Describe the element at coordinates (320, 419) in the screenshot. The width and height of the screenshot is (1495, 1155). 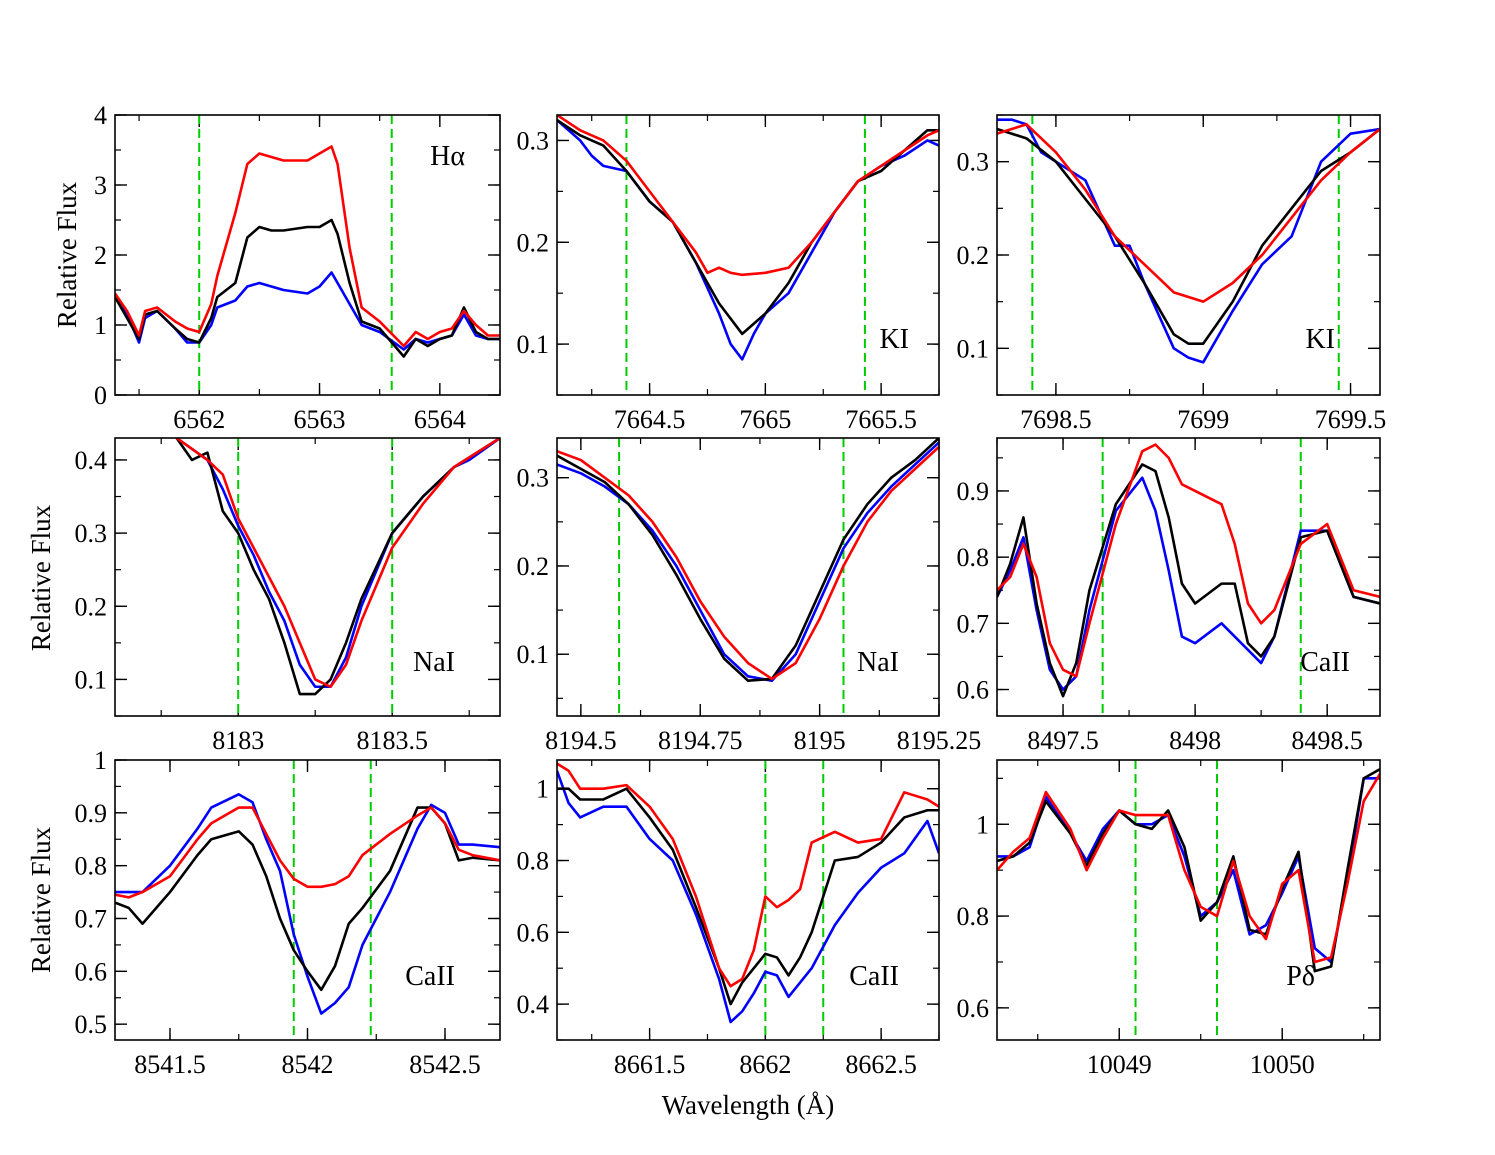
I see `x-tick-label: 6563` at that location.